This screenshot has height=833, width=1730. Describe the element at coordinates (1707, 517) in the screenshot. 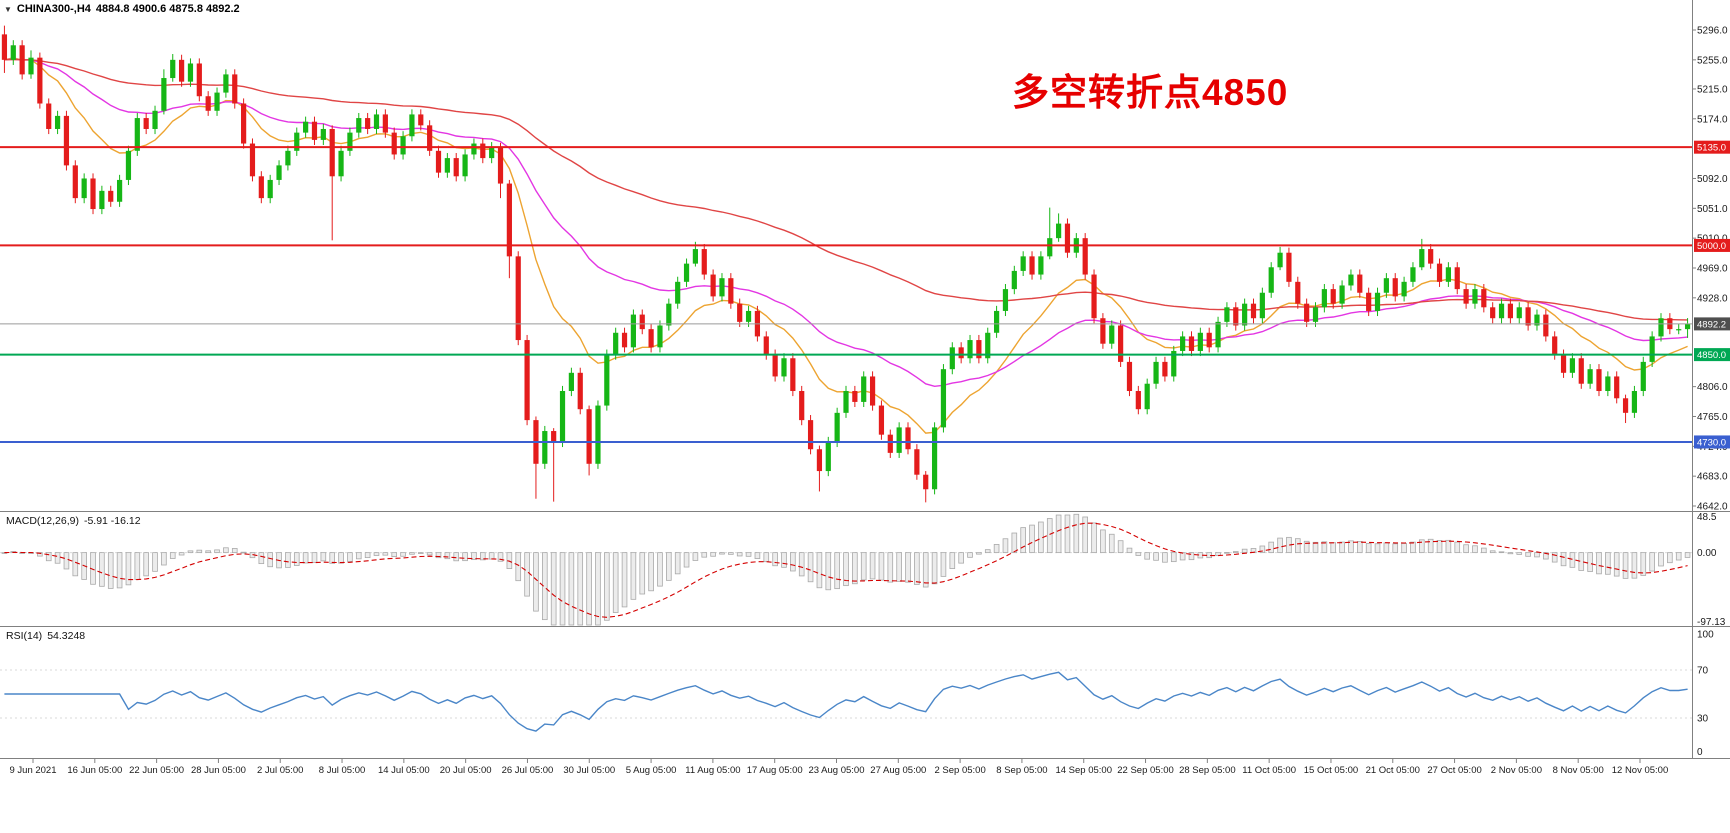

I see `macd-axis-label: 48.5` at that location.